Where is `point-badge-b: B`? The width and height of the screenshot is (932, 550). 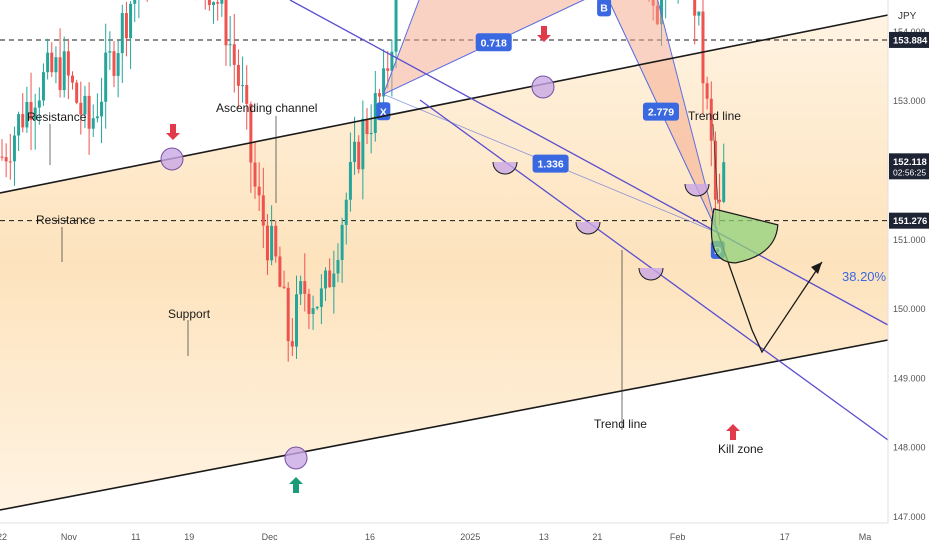 point-badge-b: B is located at coordinates (604, 8).